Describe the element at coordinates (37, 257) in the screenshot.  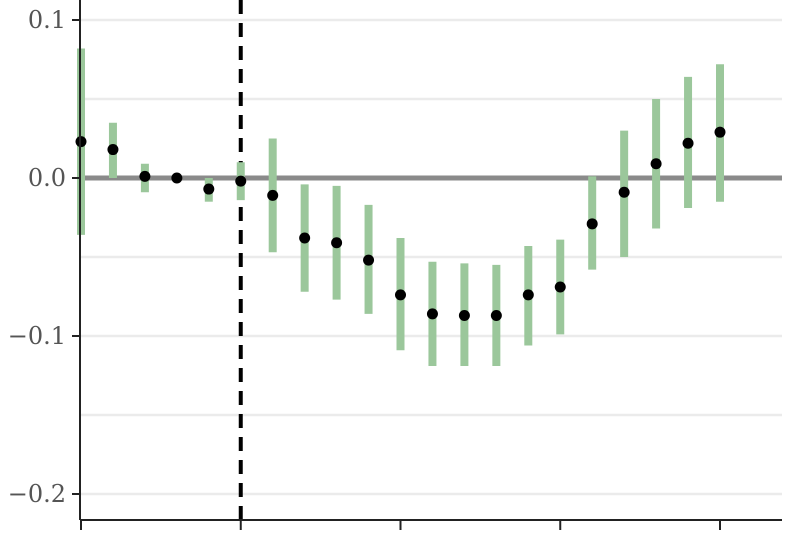
I see `y-axis-tick-labels: 0.1 0.0 −0.1 −0.2` at that location.